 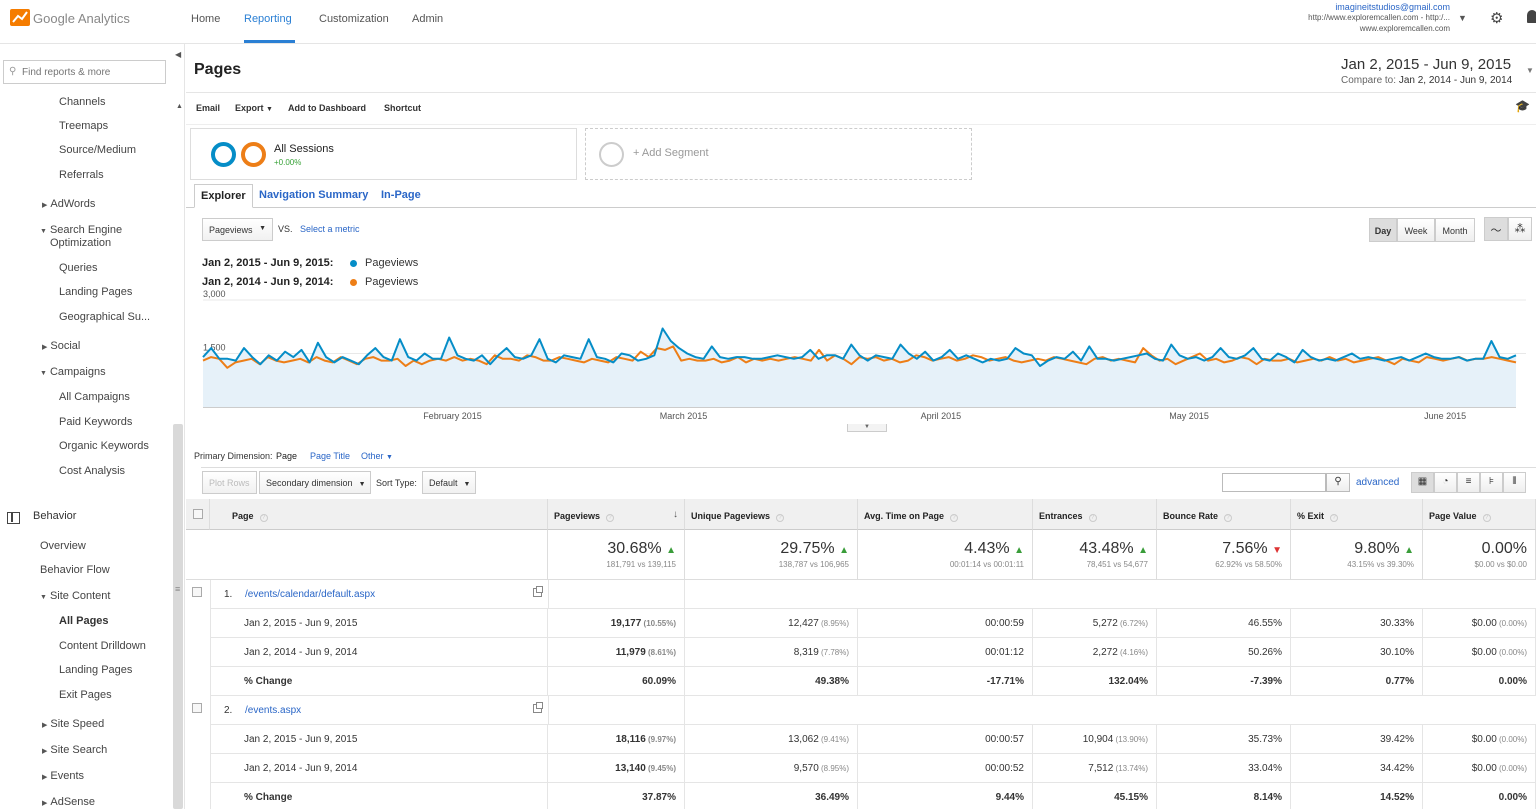 What do you see at coordinates (75, 570) in the screenshot?
I see `sidebar-item-behavior-flow: Behavior Flow` at bounding box center [75, 570].